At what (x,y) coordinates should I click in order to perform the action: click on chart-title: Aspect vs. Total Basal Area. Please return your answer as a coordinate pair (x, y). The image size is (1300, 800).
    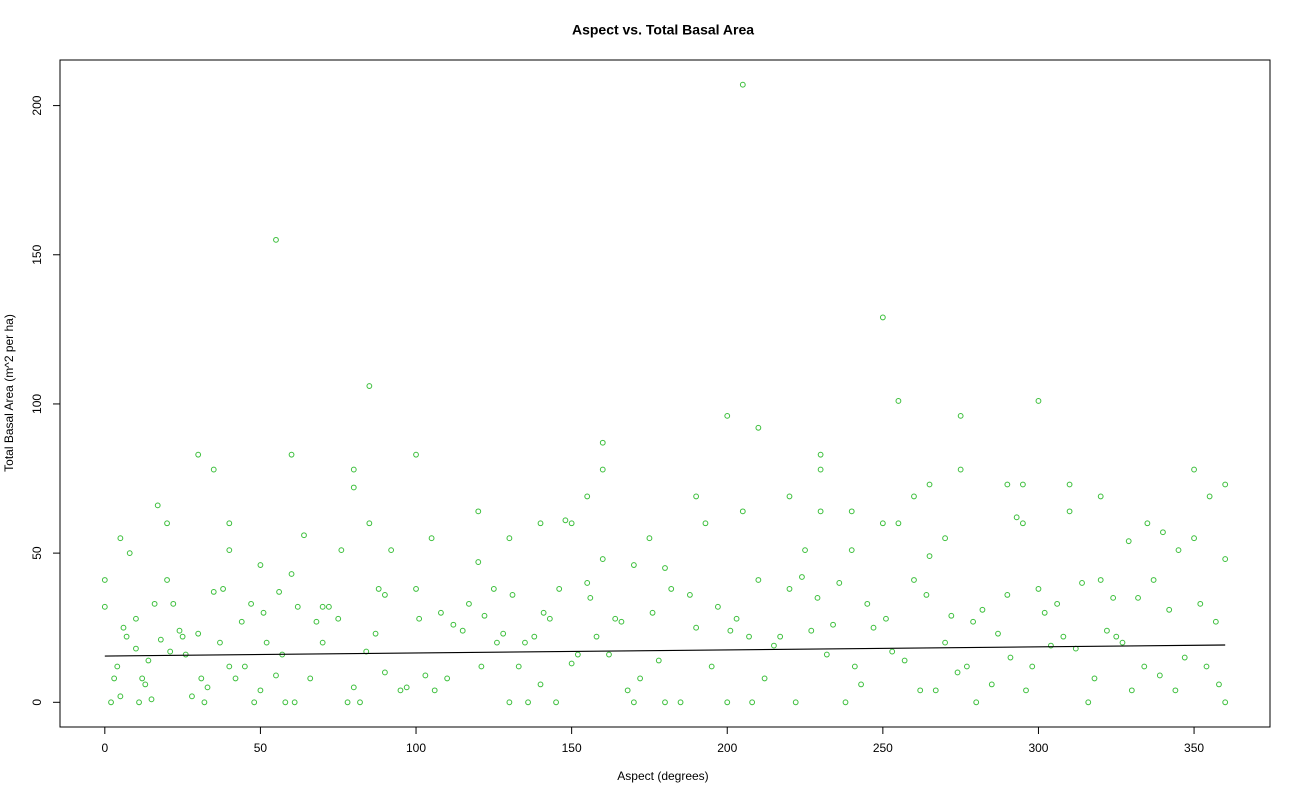
    Looking at the image, I should click on (663, 30).